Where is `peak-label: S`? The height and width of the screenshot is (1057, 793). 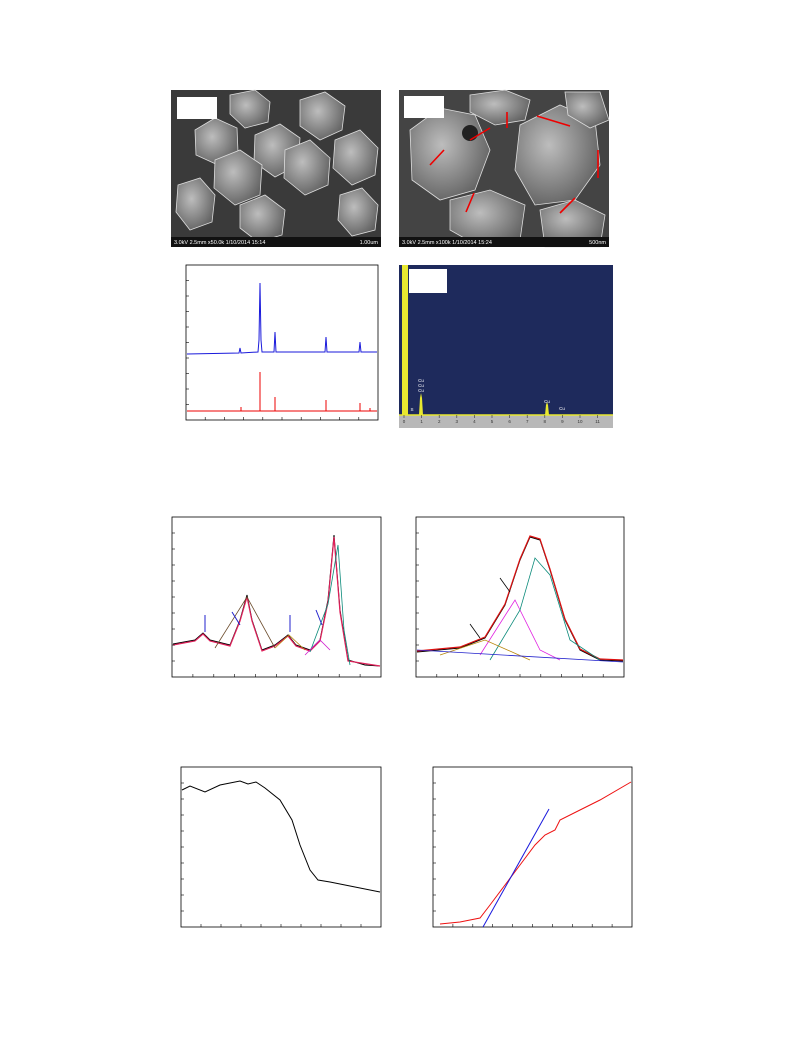 peak-label: S is located at coordinates (411, 409).